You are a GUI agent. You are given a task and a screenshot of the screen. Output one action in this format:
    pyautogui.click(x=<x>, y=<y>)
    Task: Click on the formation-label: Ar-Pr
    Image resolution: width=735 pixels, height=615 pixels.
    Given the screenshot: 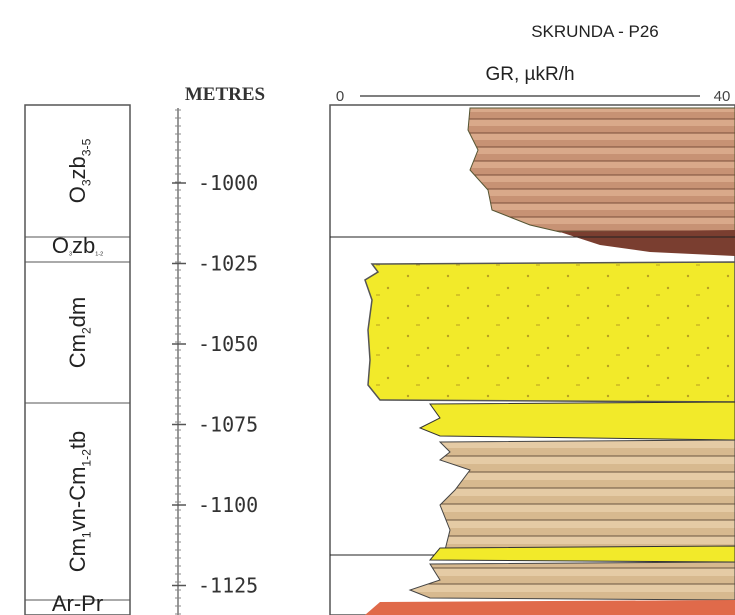 What is the action you would take?
    pyautogui.click(x=77, y=603)
    